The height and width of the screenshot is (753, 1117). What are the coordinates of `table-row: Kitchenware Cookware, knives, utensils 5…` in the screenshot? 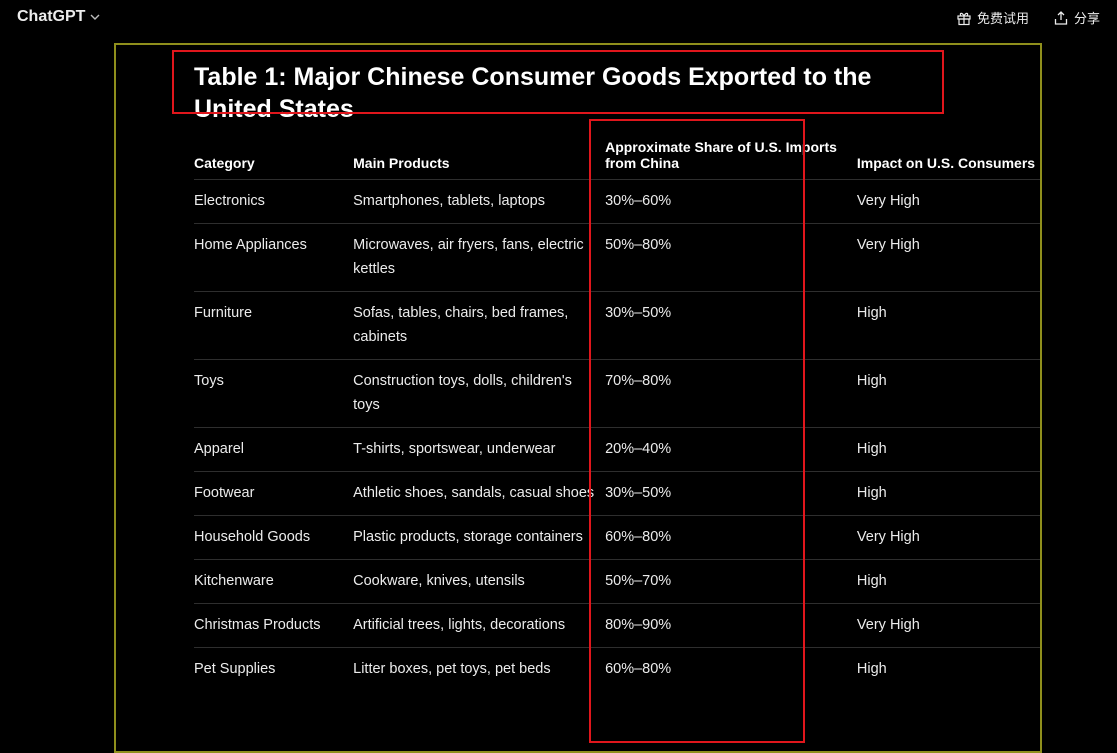 It's located at (617, 581).